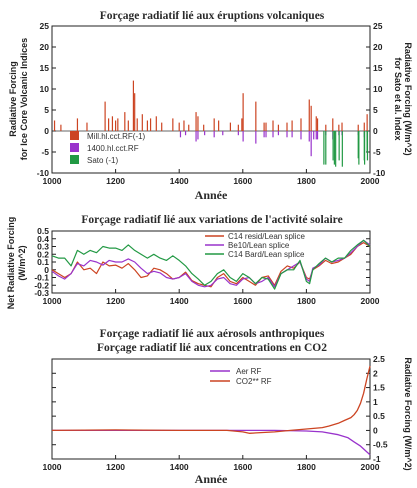 The width and height of the screenshot is (417, 488). What do you see at coordinates (259, 245) in the screenshot?
I see `legend-label-be10: Be10/Lean splice` at bounding box center [259, 245].